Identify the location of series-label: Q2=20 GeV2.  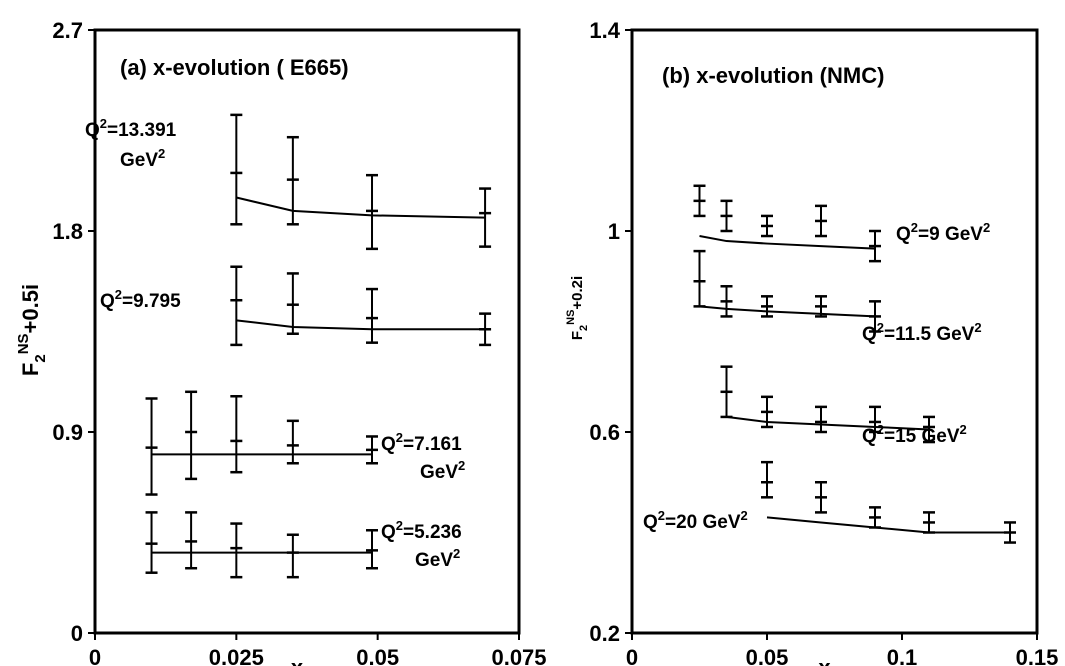
(695, 520).